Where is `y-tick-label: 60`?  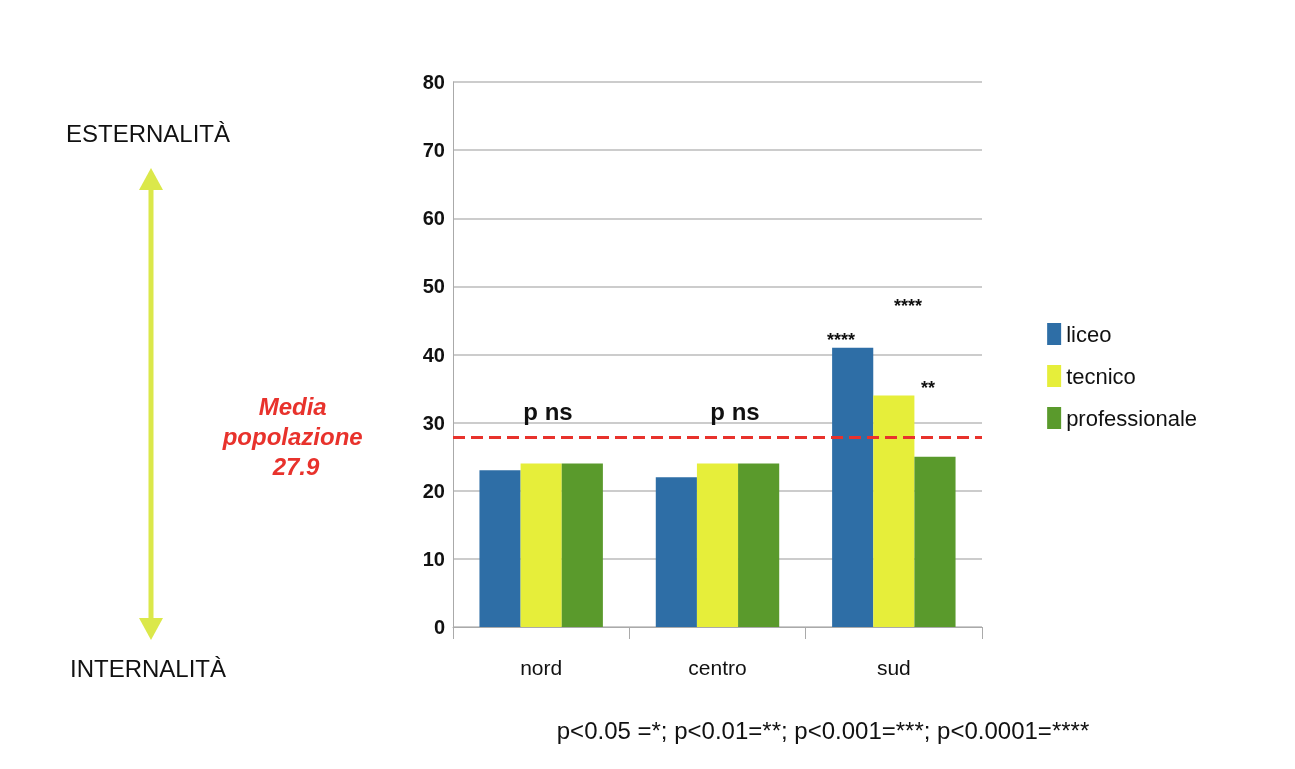
y-tick-label: 60 is located at coordinates (433, 218).